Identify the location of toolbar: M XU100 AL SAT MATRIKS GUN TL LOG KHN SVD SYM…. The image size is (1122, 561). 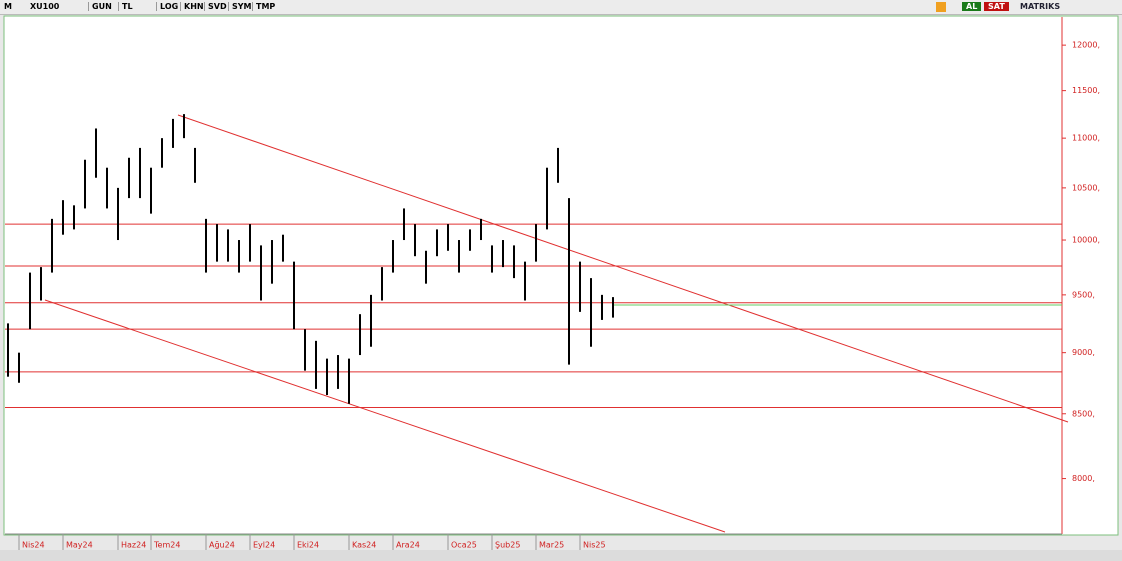
(561, 7).